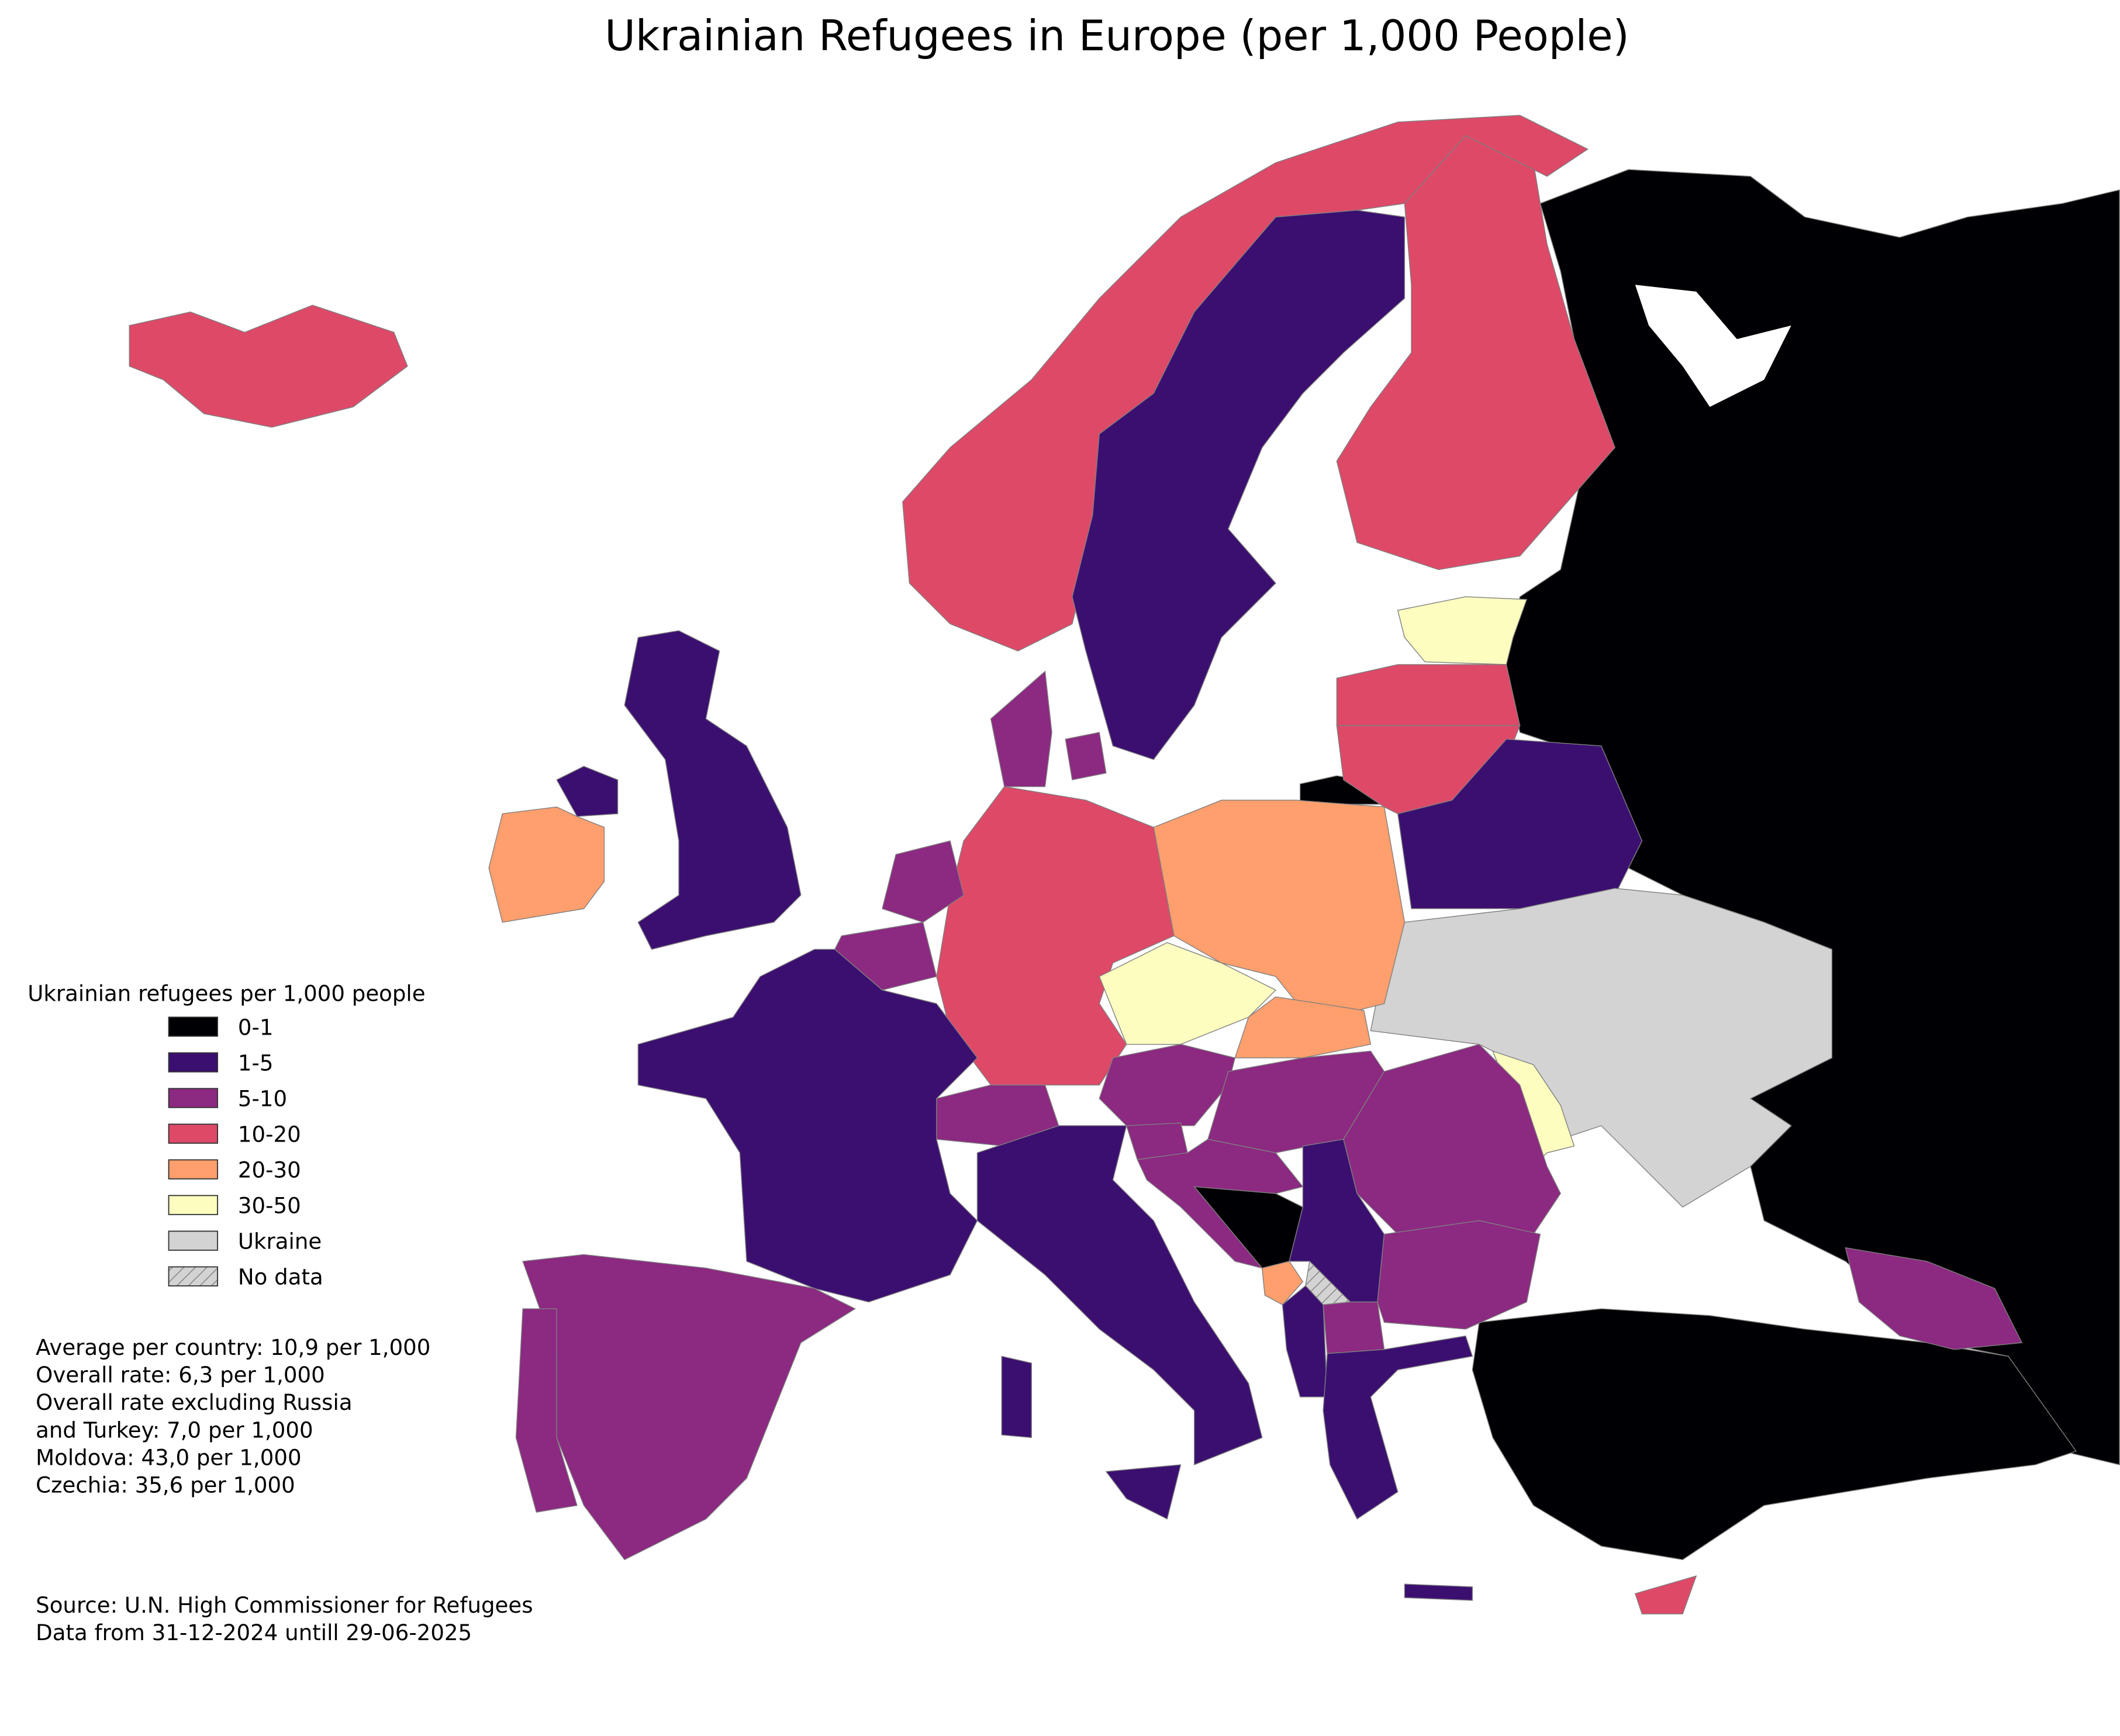  What do you see at coordinates (194, 1403) in the screenshot?
I see `note: Overall rate excluding Russia` at bounding box center [194, 1403].